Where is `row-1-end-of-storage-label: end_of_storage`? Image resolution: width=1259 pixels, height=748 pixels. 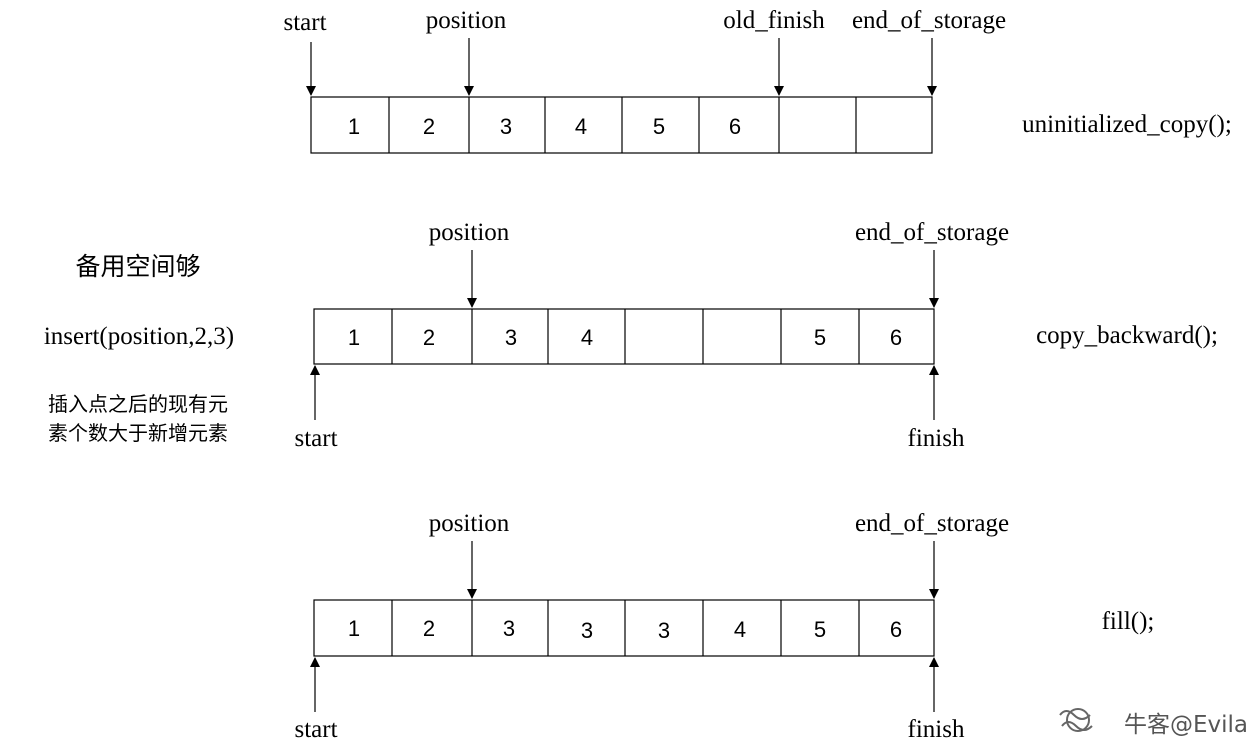
row-1-end-of-storage-label: end_of_storage is located at coordinates (929, 20).